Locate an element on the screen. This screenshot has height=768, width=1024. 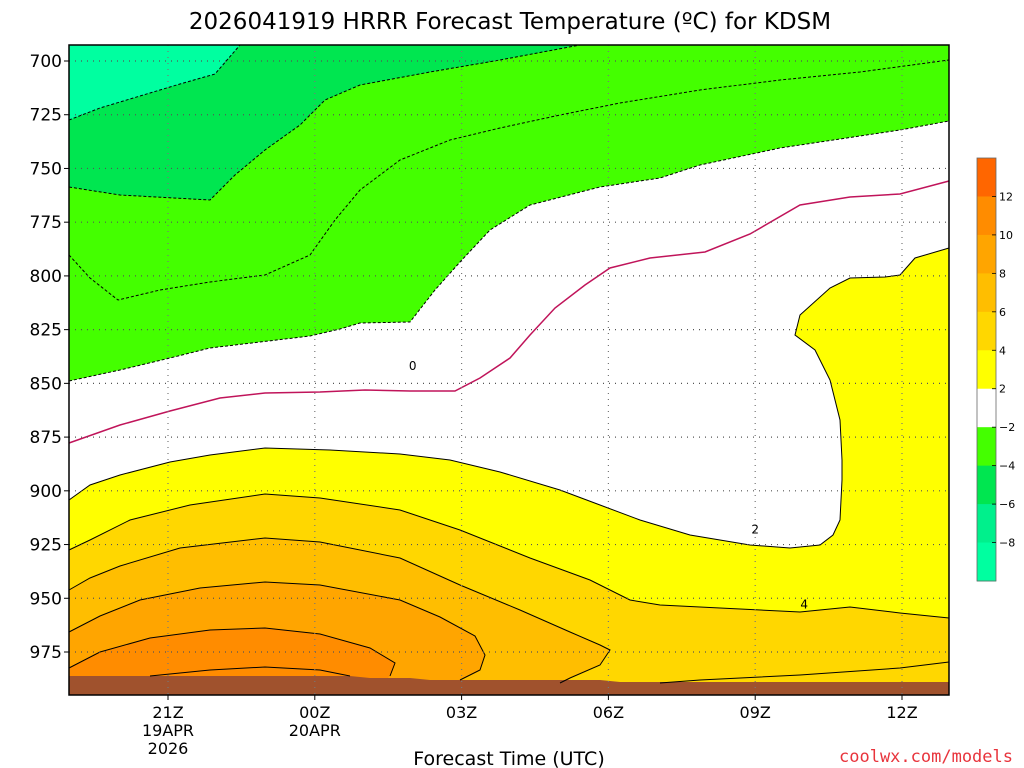
region-minus8-minus6 is located at coordinates (154, 82).